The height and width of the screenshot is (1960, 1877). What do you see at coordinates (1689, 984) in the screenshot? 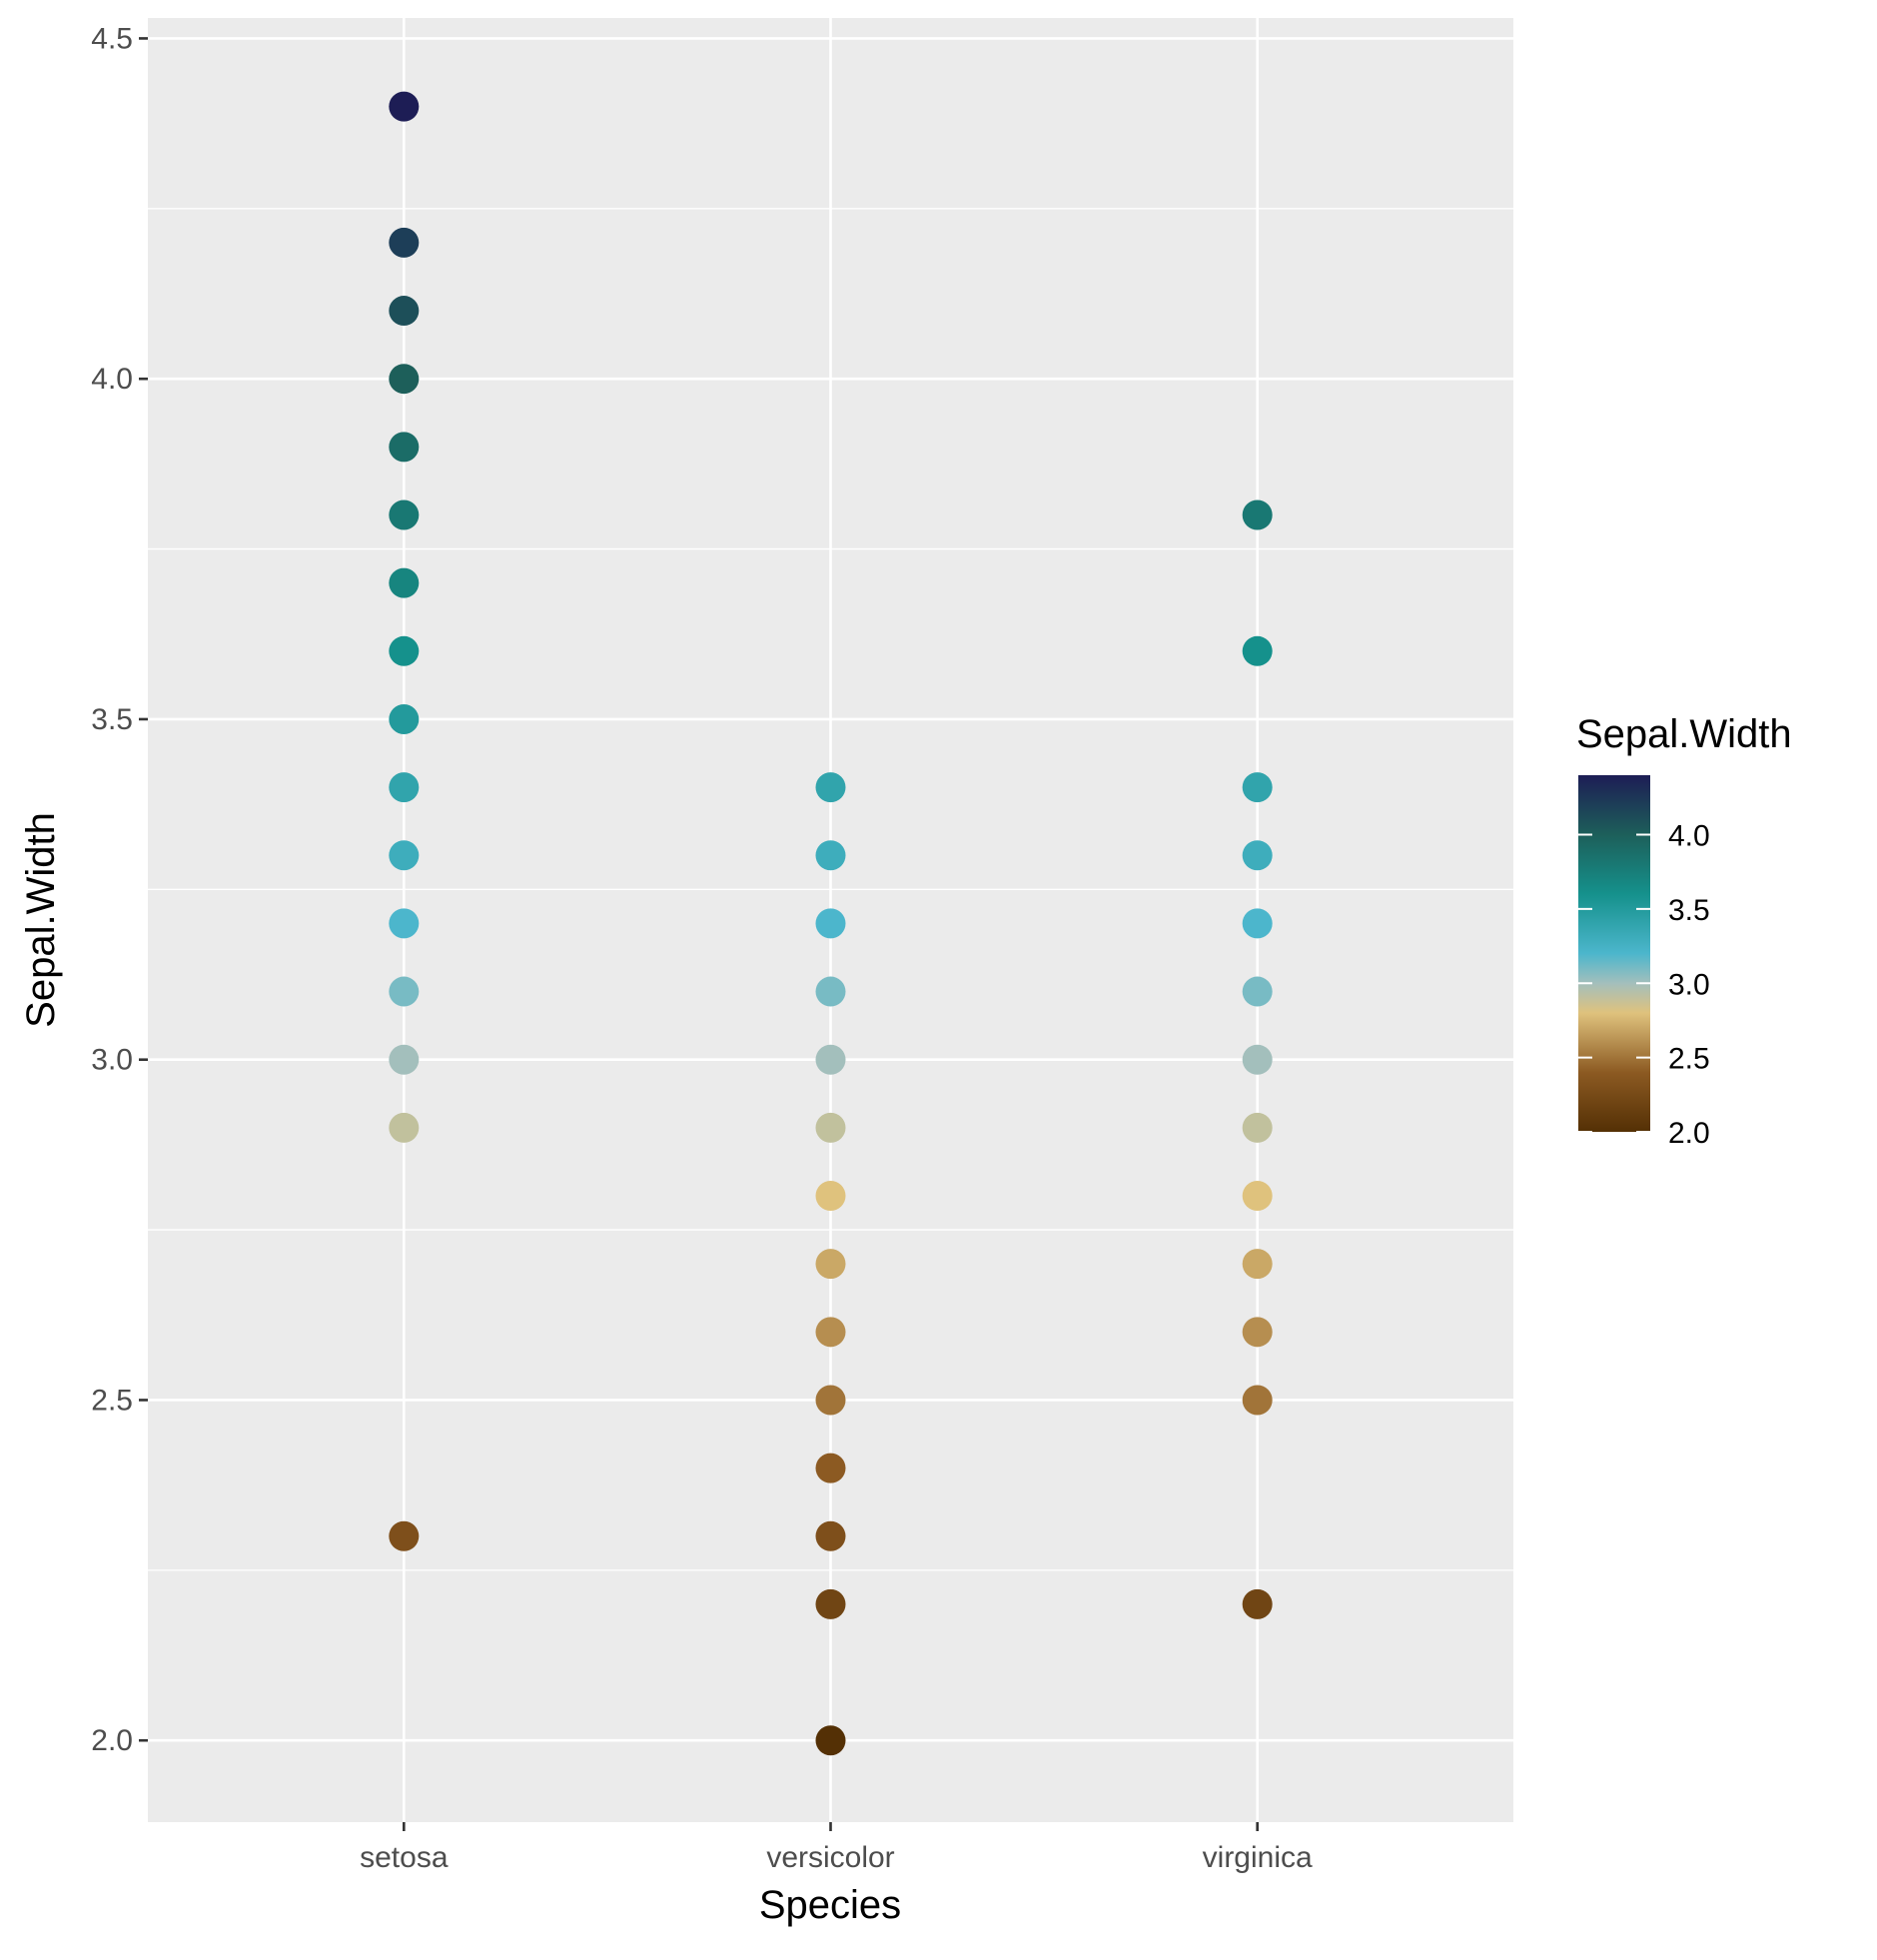
I see `legend-tick-label: 3.0` at bounding box center [1689, 984].